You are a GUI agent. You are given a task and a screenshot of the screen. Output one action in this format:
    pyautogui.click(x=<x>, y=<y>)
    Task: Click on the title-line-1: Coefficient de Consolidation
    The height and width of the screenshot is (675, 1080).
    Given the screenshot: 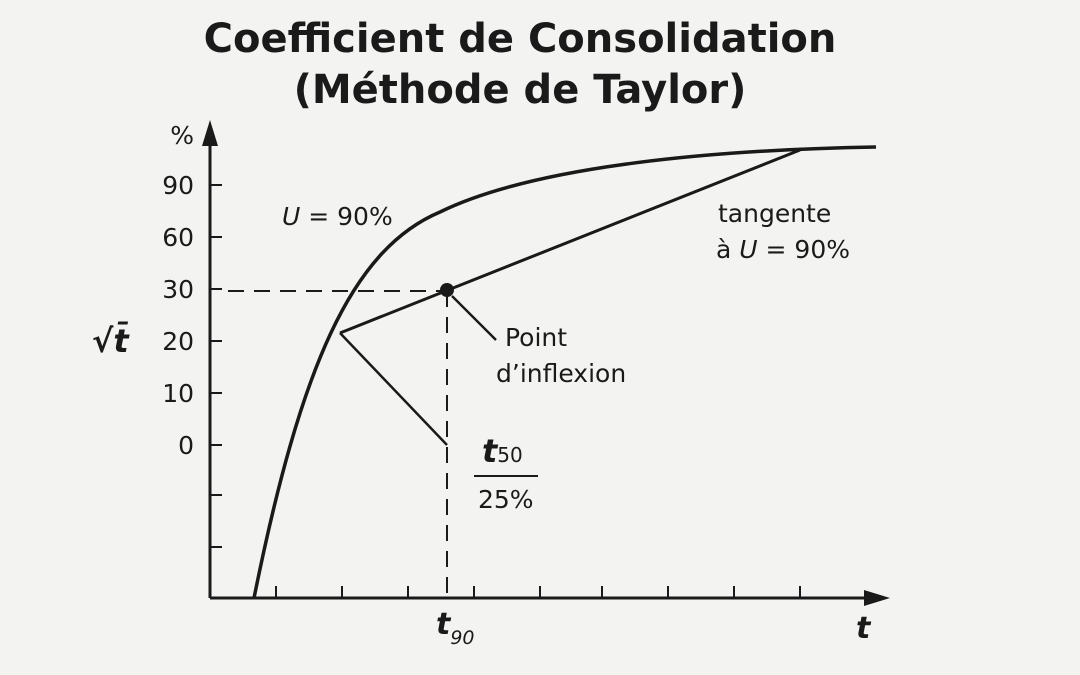 What is the action you would take?
    pyautogui.click(x=520, y=39)
    